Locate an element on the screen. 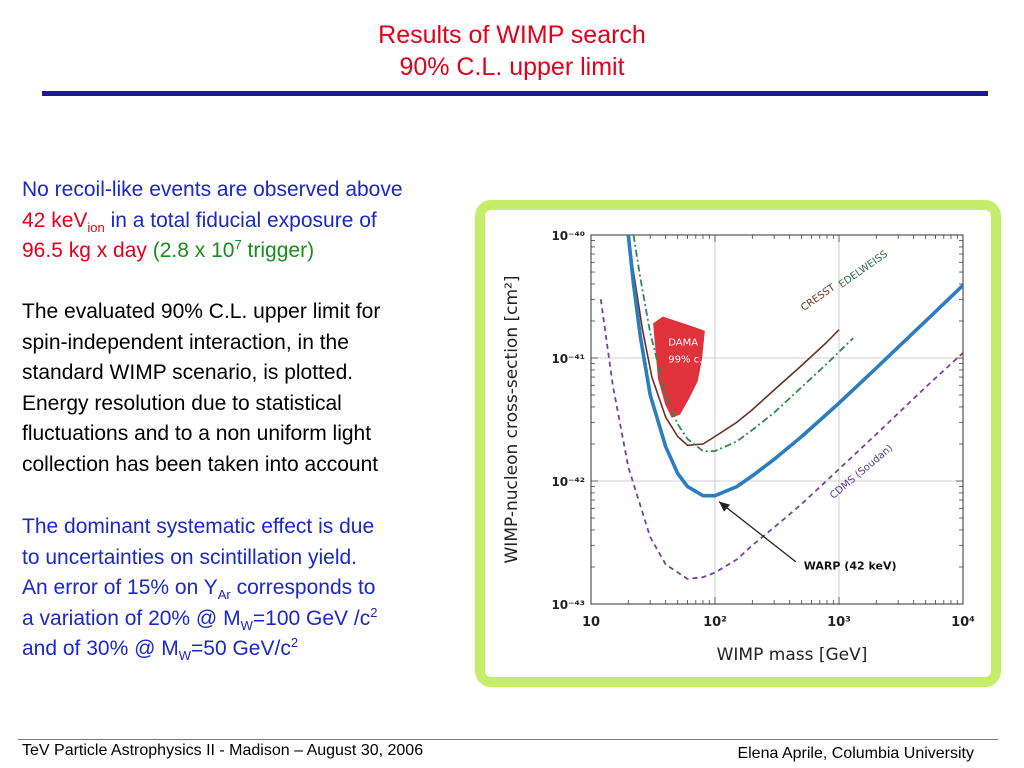 This screenshot has height=768, width=1024. limit-line: The evaluated 90% C.L. upper limit for is located at coordinates (201, 311).